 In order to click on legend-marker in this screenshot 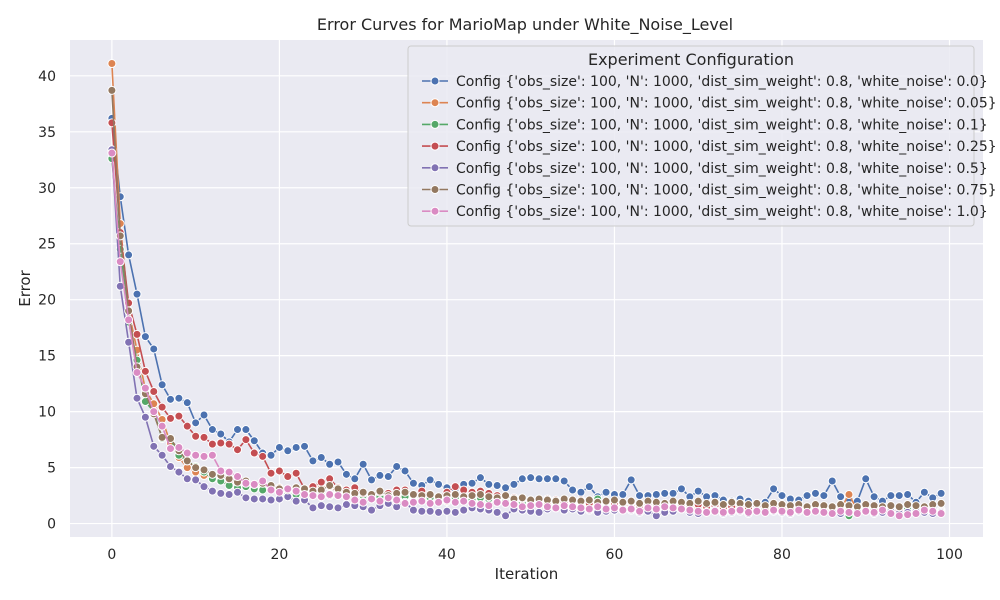, I will do `click(435, 146)`.